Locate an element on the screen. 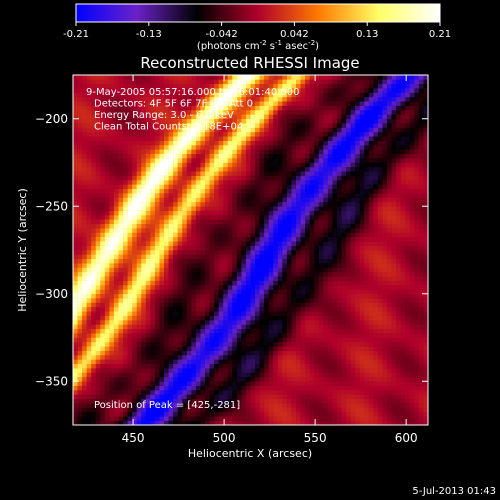  x-tick-label: 600 is located at coordinates (406, 438).